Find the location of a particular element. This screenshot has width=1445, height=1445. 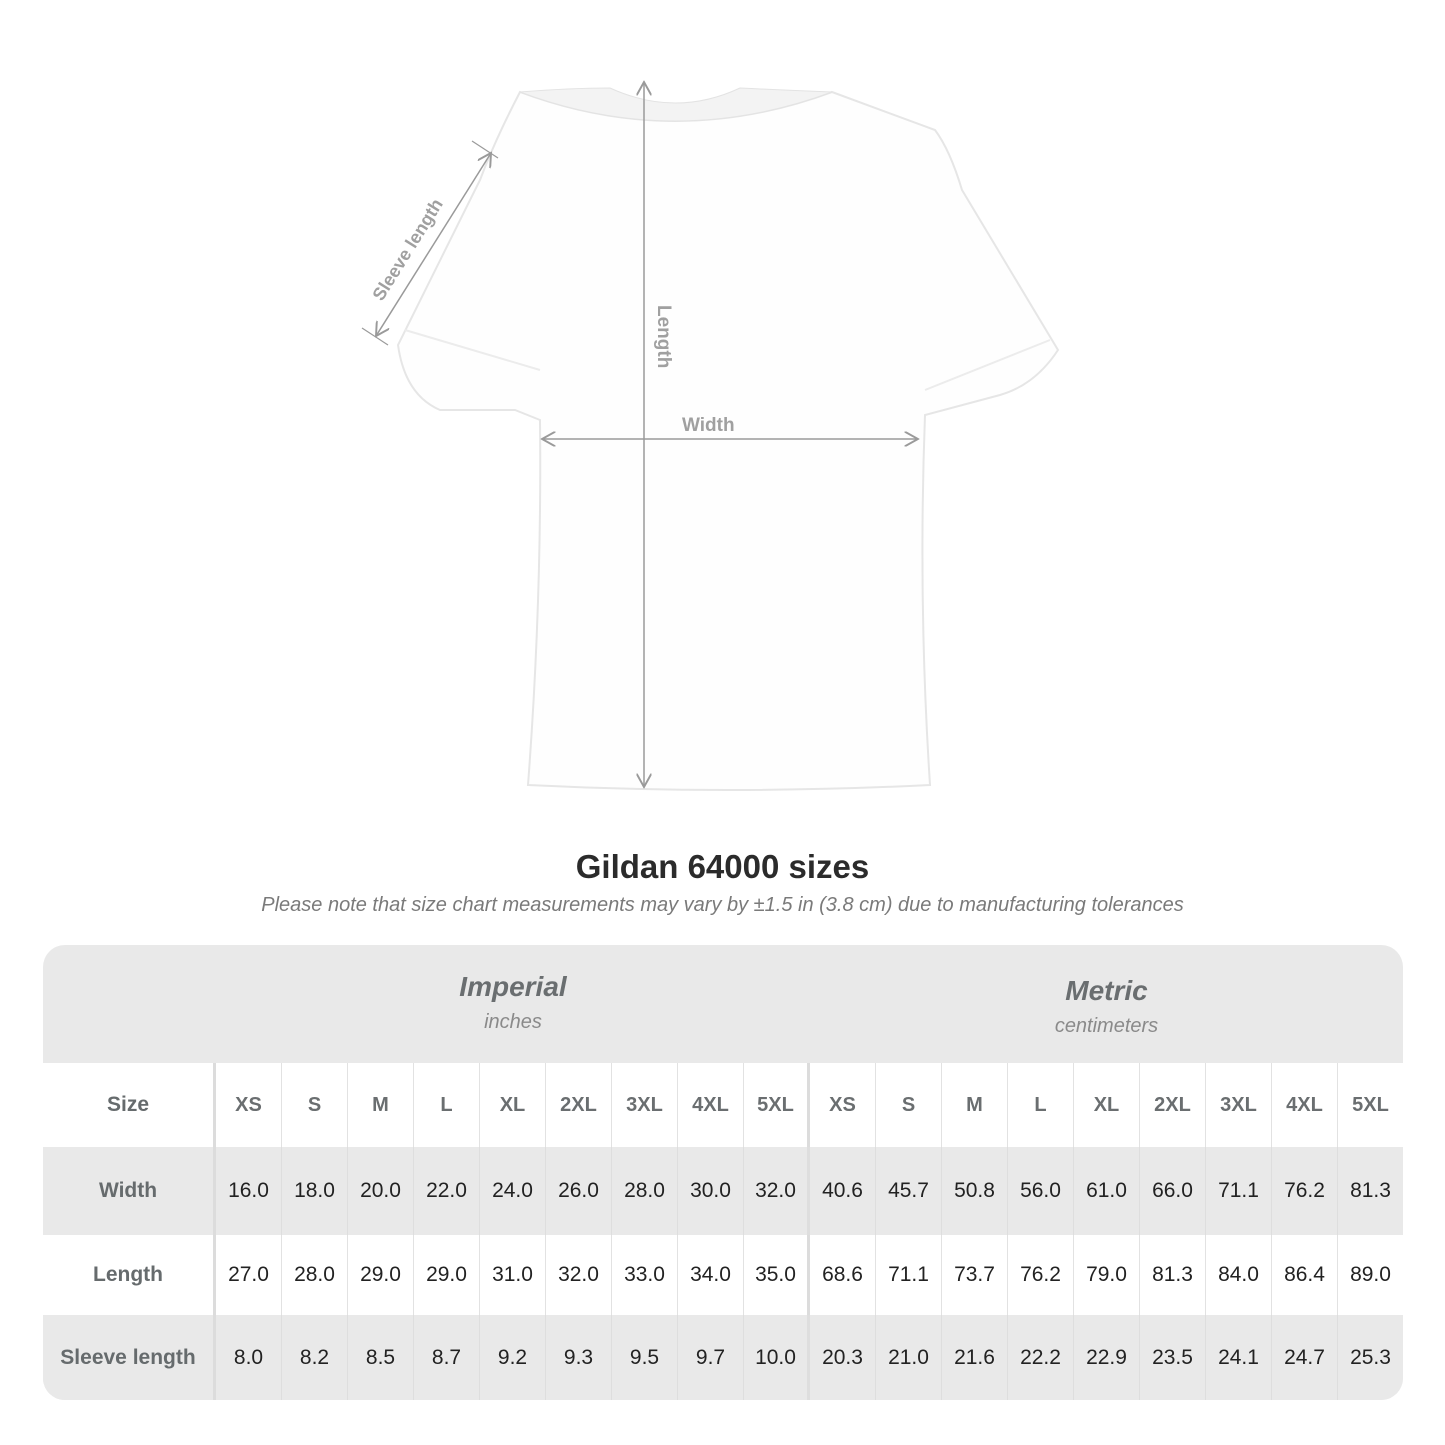

imperial-title: Imperial is located at coordinates (513, 986).